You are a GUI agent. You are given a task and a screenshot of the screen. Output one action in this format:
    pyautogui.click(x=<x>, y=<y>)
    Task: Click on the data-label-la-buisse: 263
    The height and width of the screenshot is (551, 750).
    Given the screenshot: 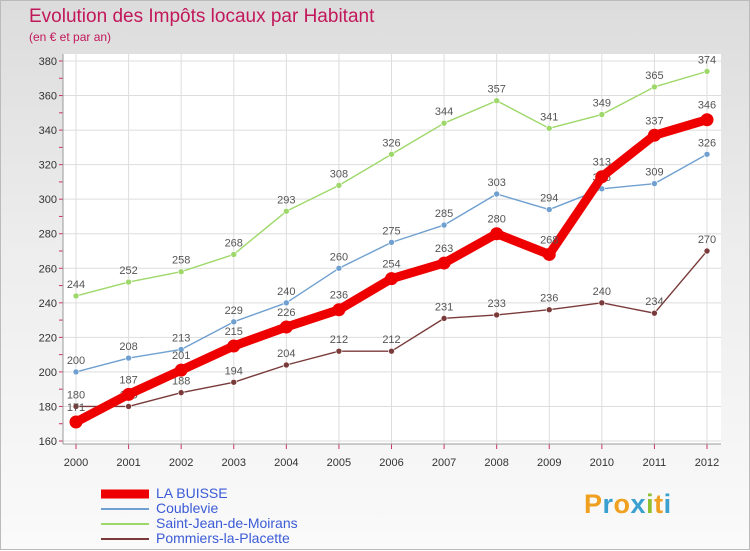 What is the action you would take?
    pyautogui.click(x=444, y=249)
    